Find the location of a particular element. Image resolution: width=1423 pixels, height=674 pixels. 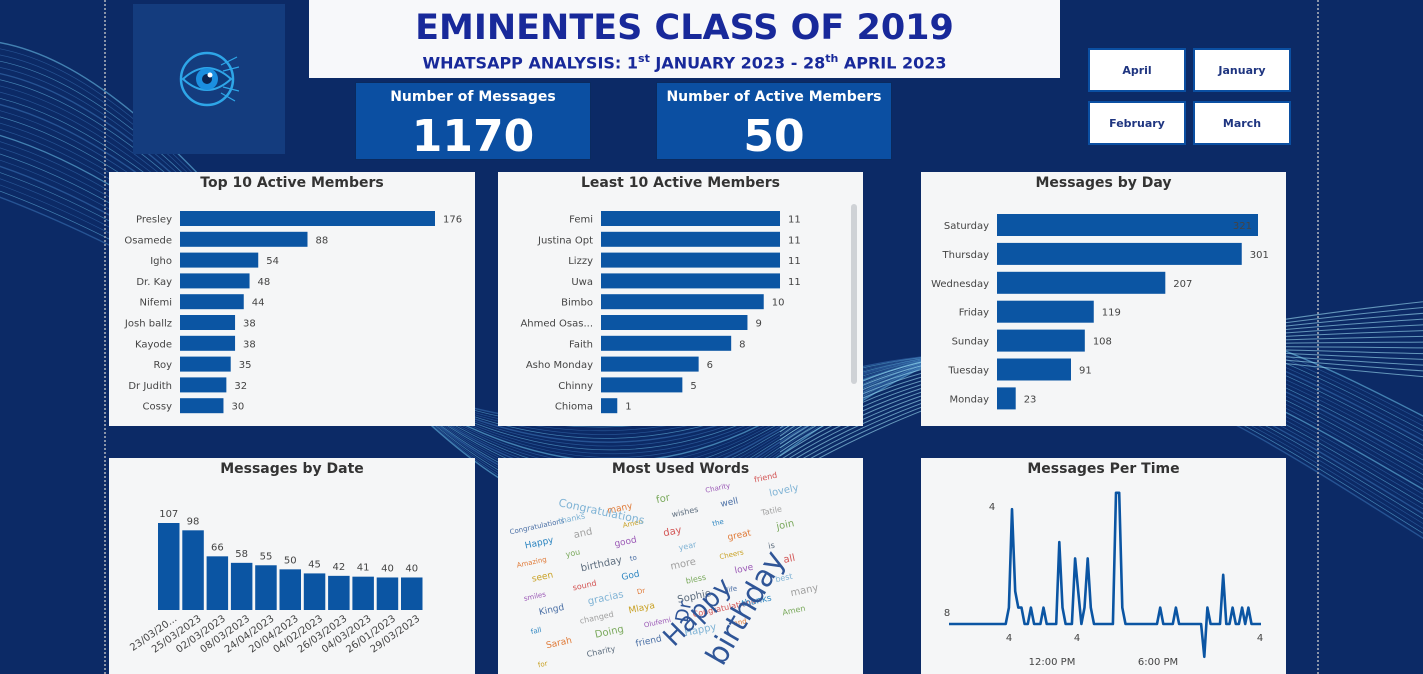

cloud-word: the is located at coordinates (718, 523).